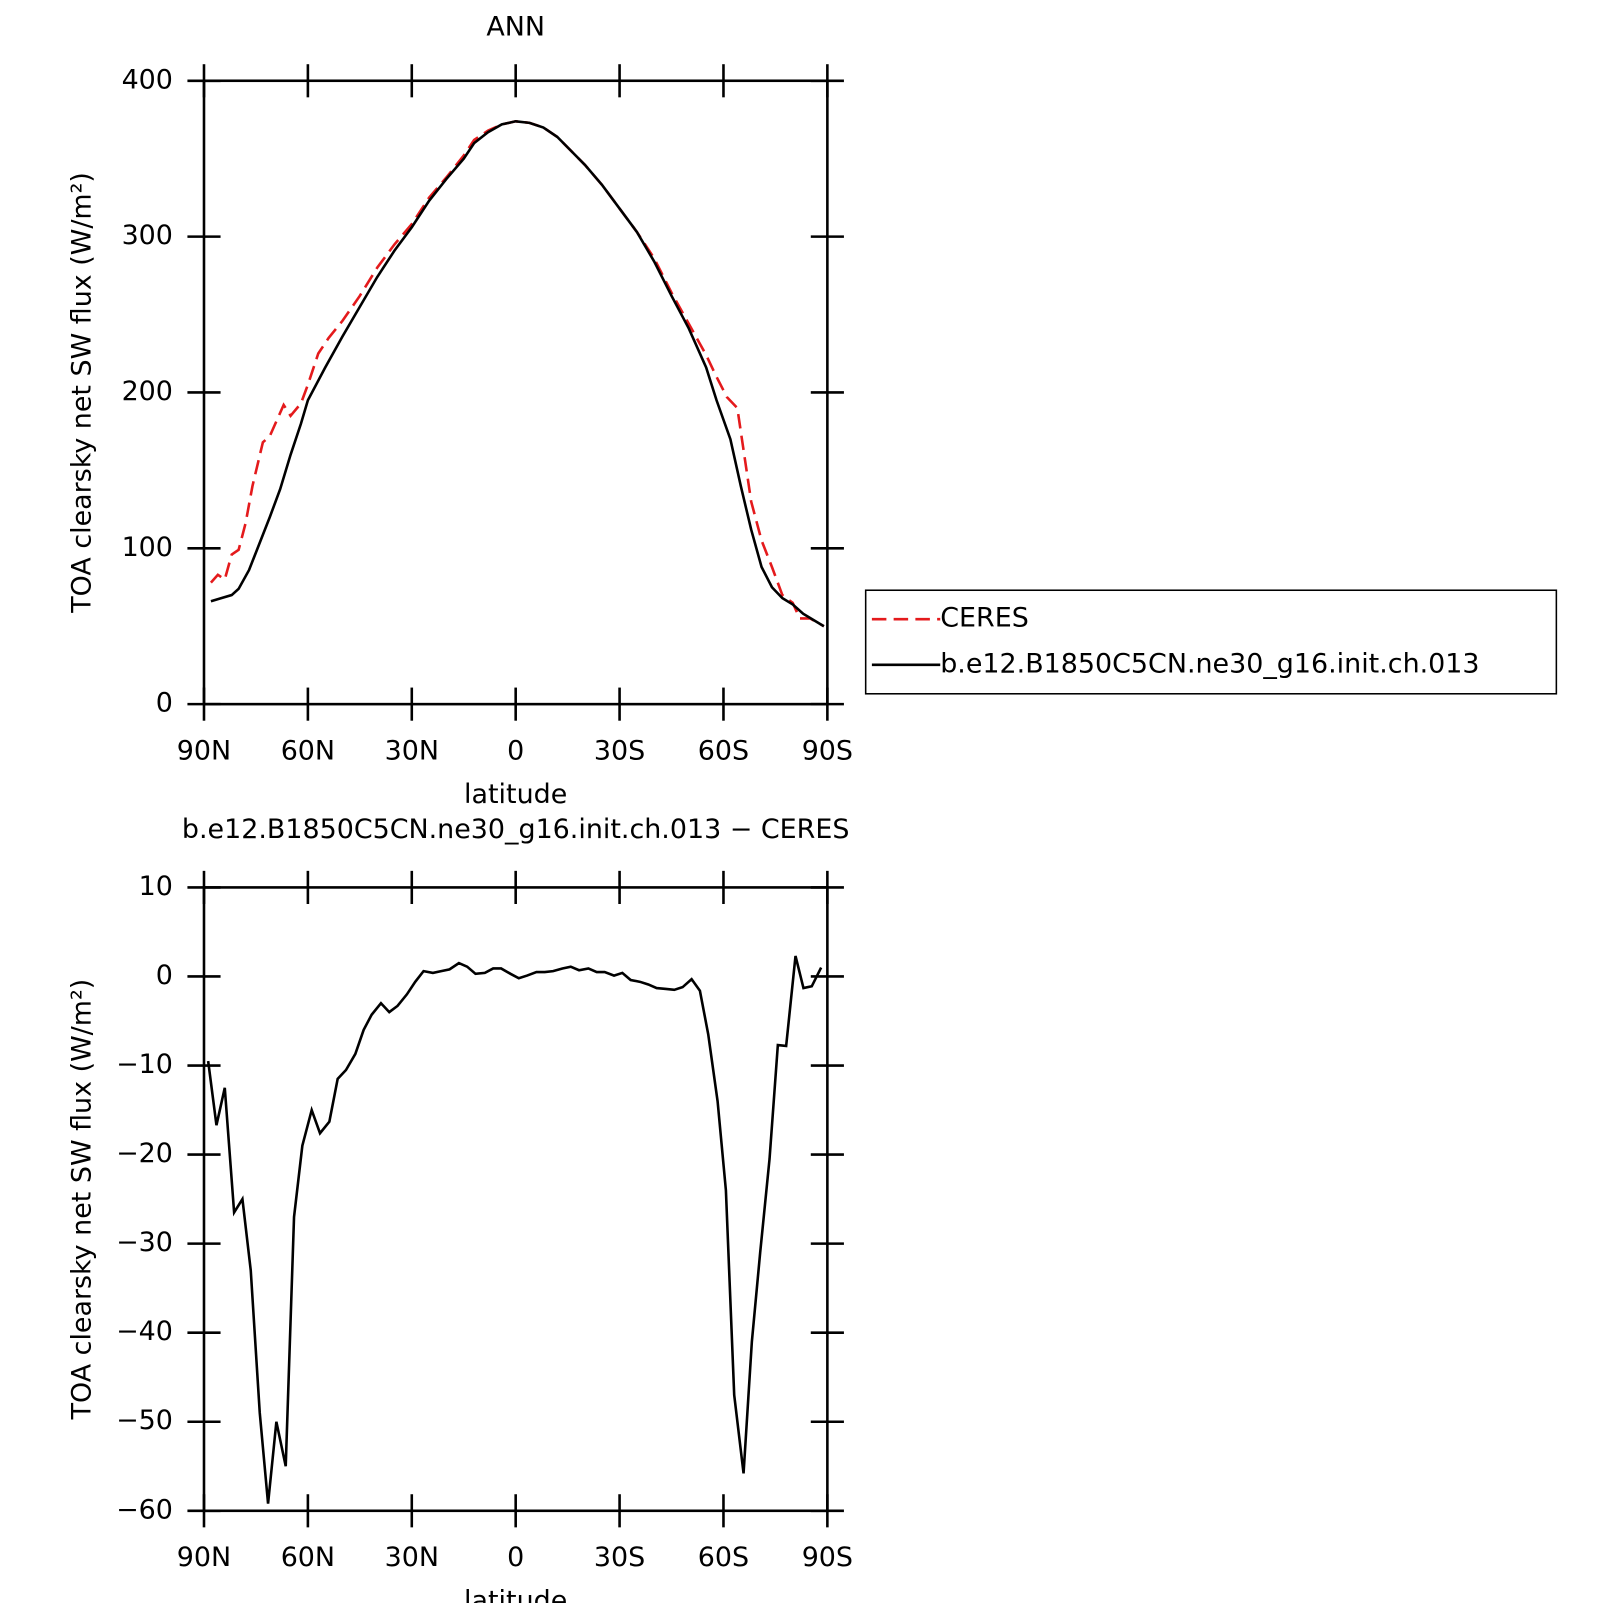 The height and width of the screenshot is (1603, 1603). Describe the element at coordinates (144, 1242) in the screenshot. I see `y-tick-label: −30` at that location.